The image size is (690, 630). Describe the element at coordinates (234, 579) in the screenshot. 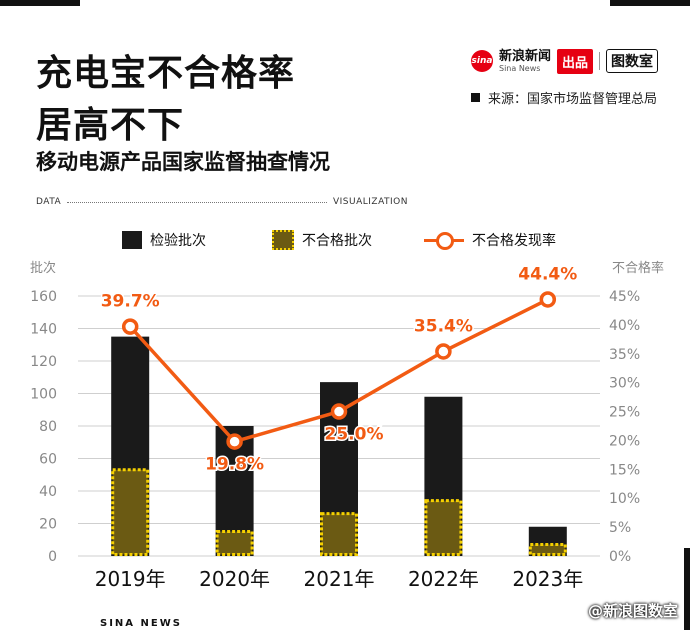

I see `x-tick-label: 2020年` at that location.